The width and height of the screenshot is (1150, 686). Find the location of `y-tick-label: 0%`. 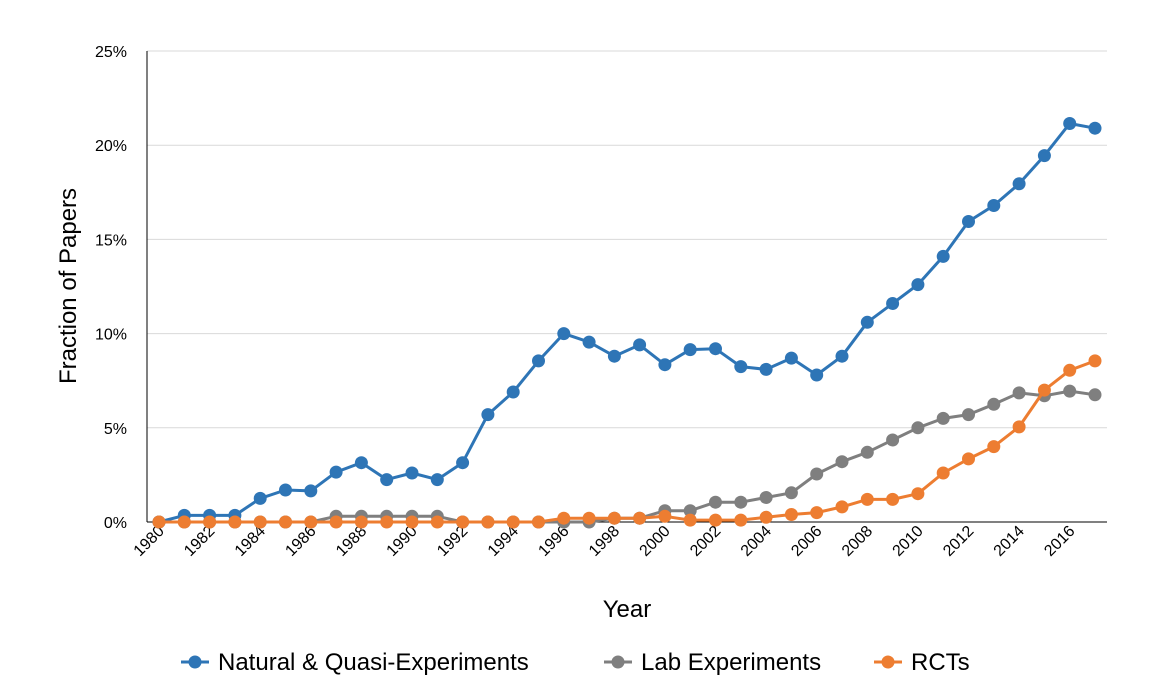

y-tick-label: 0% is located at coordinates (115, 523).